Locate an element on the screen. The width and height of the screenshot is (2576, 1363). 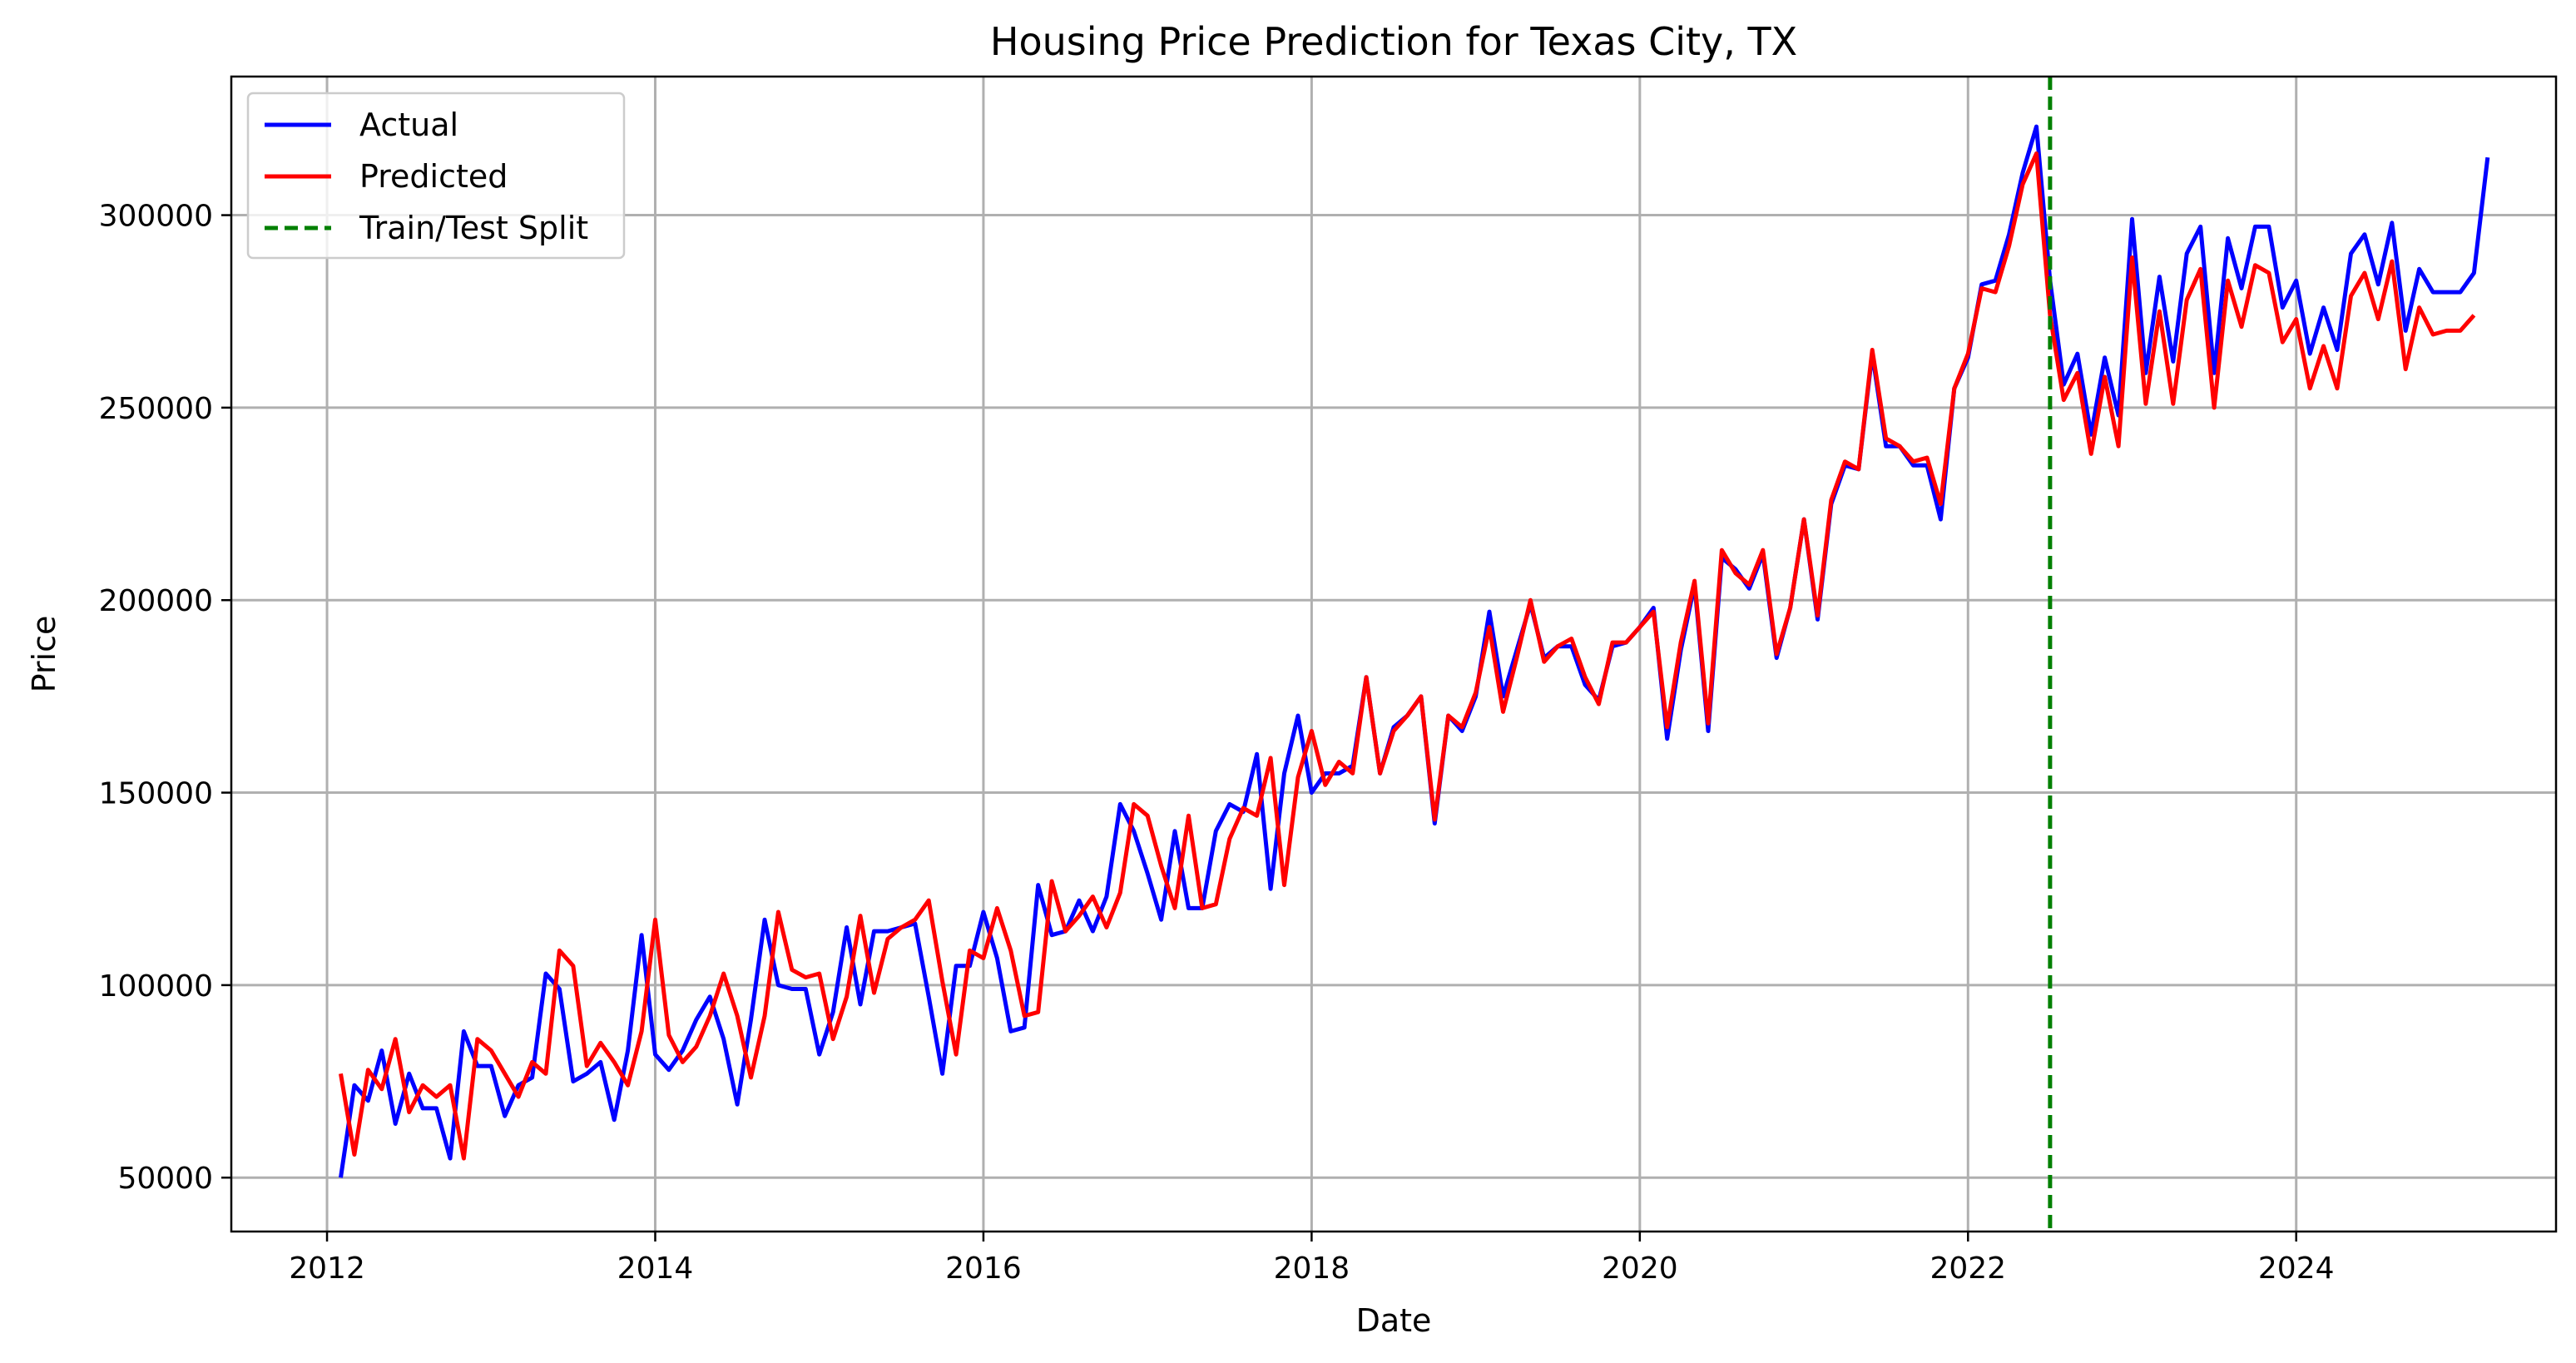
y-tick-label: 200000 is located at coordinates (156, 601).